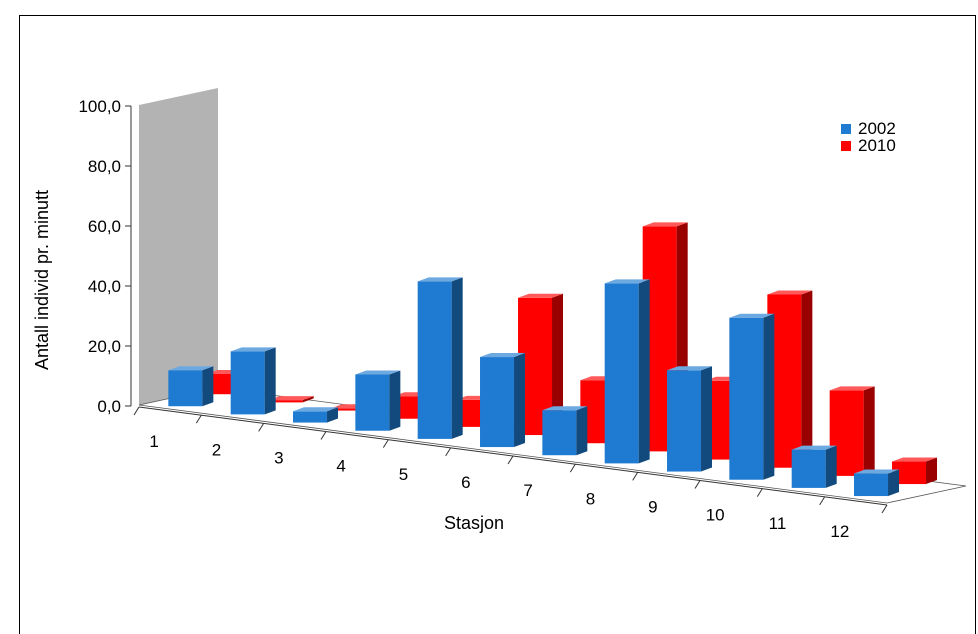 This screenshot has height=634, width=978. Describe the element at coordinates (474, 523) in the screenshot. I see `x-axis-title: Stasjon` at that location.